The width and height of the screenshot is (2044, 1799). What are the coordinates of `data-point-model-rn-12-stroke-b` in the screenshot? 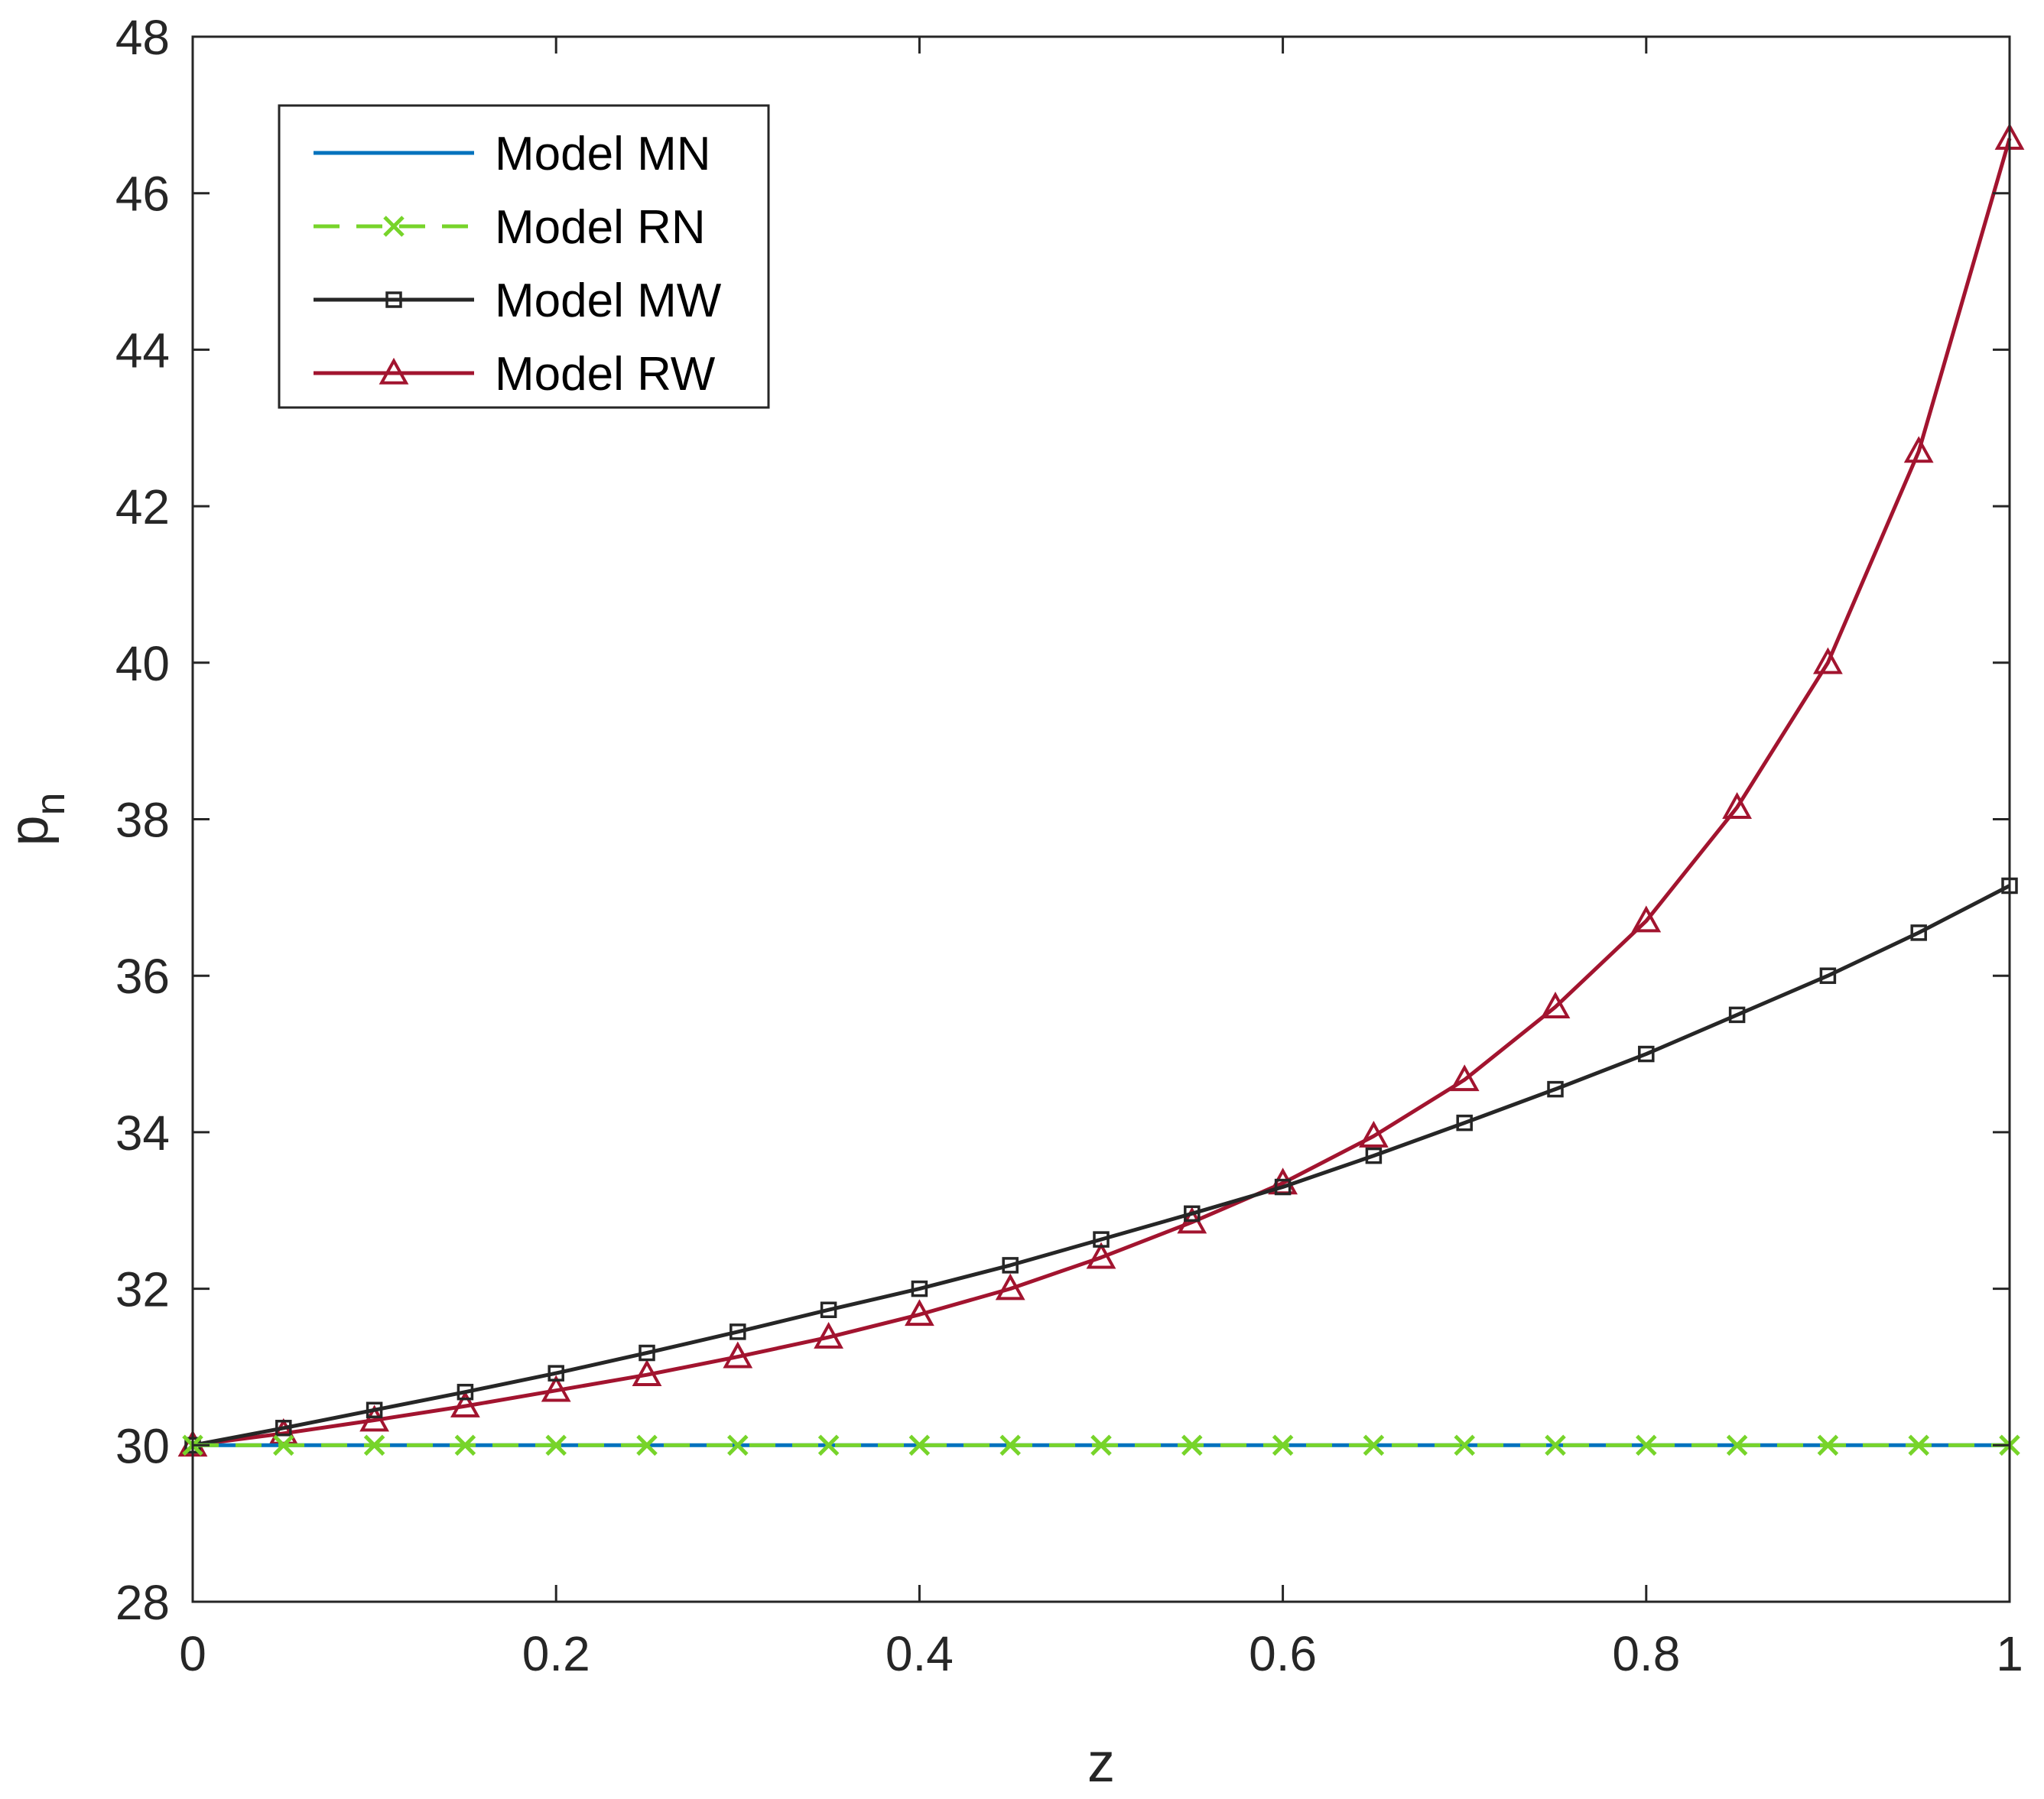 It's located at (1283, 1445).